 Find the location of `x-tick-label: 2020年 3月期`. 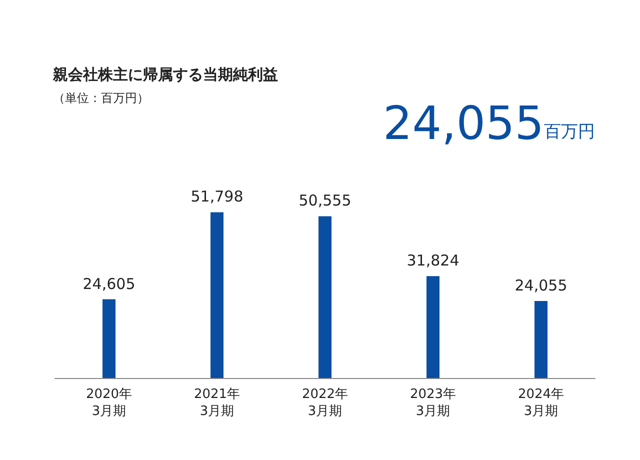

x-tick-label: 2020年 3月期 is located at coordinates (109, 403).